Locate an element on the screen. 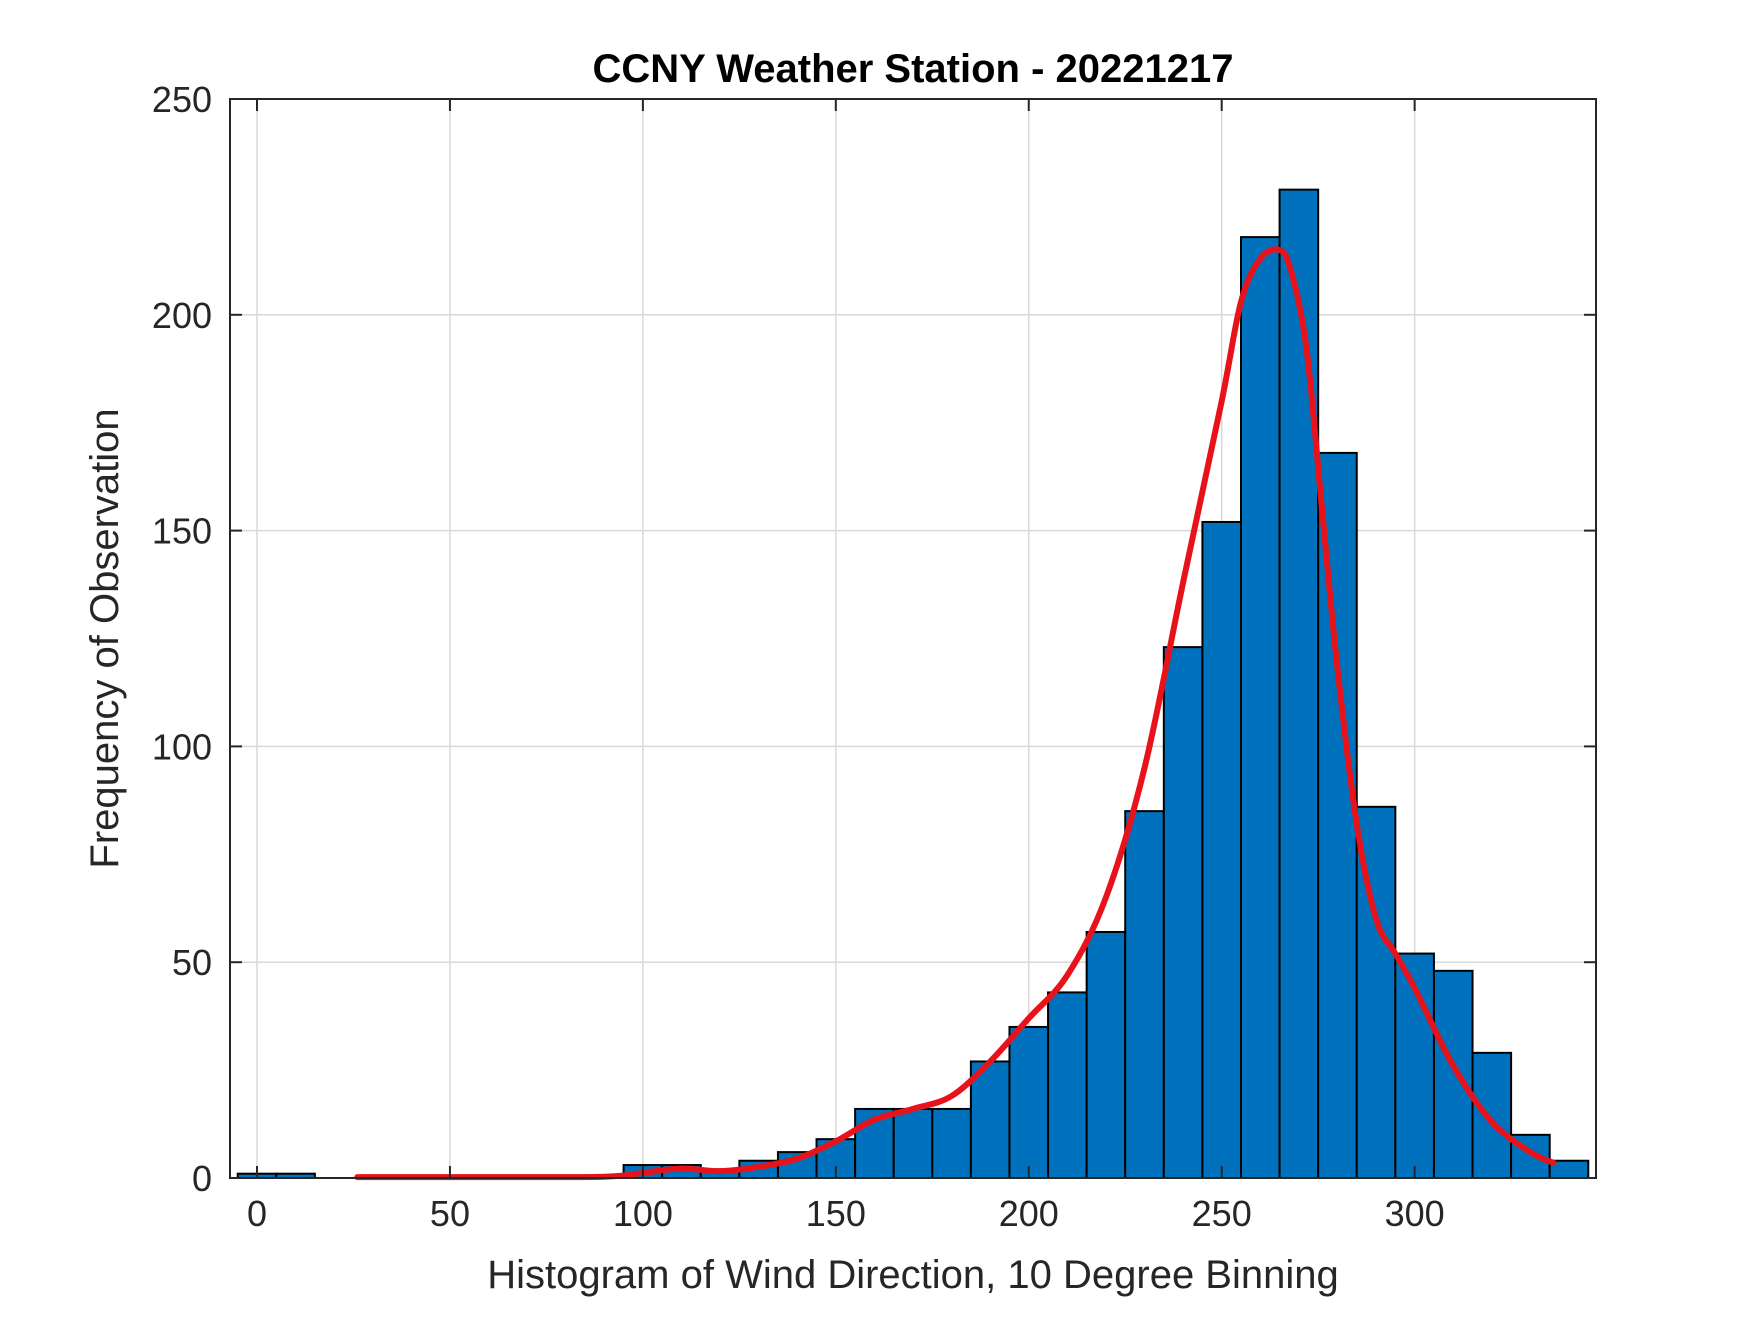 Image resolution: width=1750 pixels, height=1318 pixels. y-tick-label: 150 is located at coordinates (182, 531).